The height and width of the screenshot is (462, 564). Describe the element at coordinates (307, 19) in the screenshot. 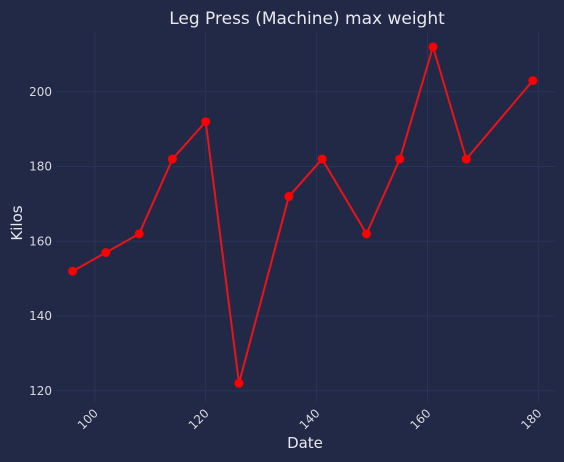

I see `chart-title: Leg Press (Machine) max weight` at that location.